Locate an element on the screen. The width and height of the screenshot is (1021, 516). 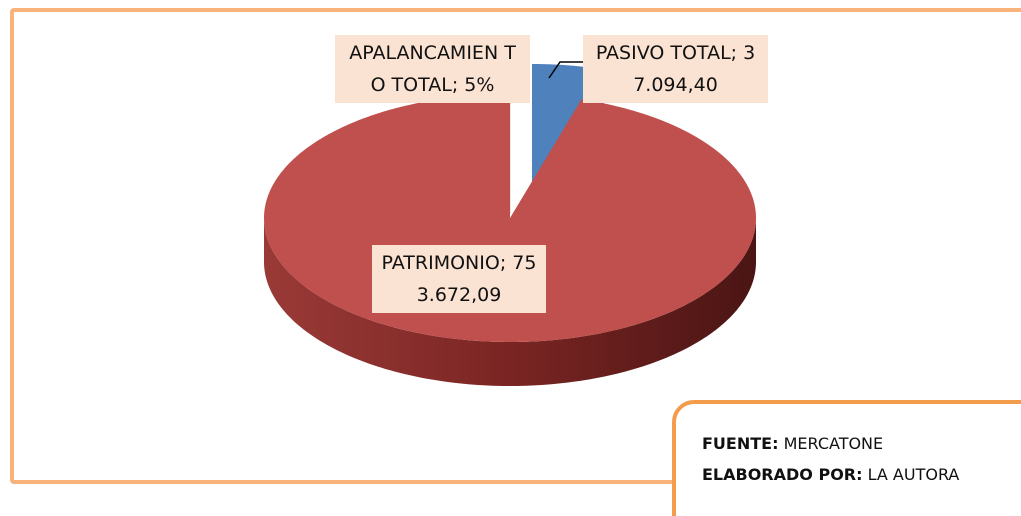
author-line: ELABORADO POR: LA AUTORA is located at coordinates (861, 474).